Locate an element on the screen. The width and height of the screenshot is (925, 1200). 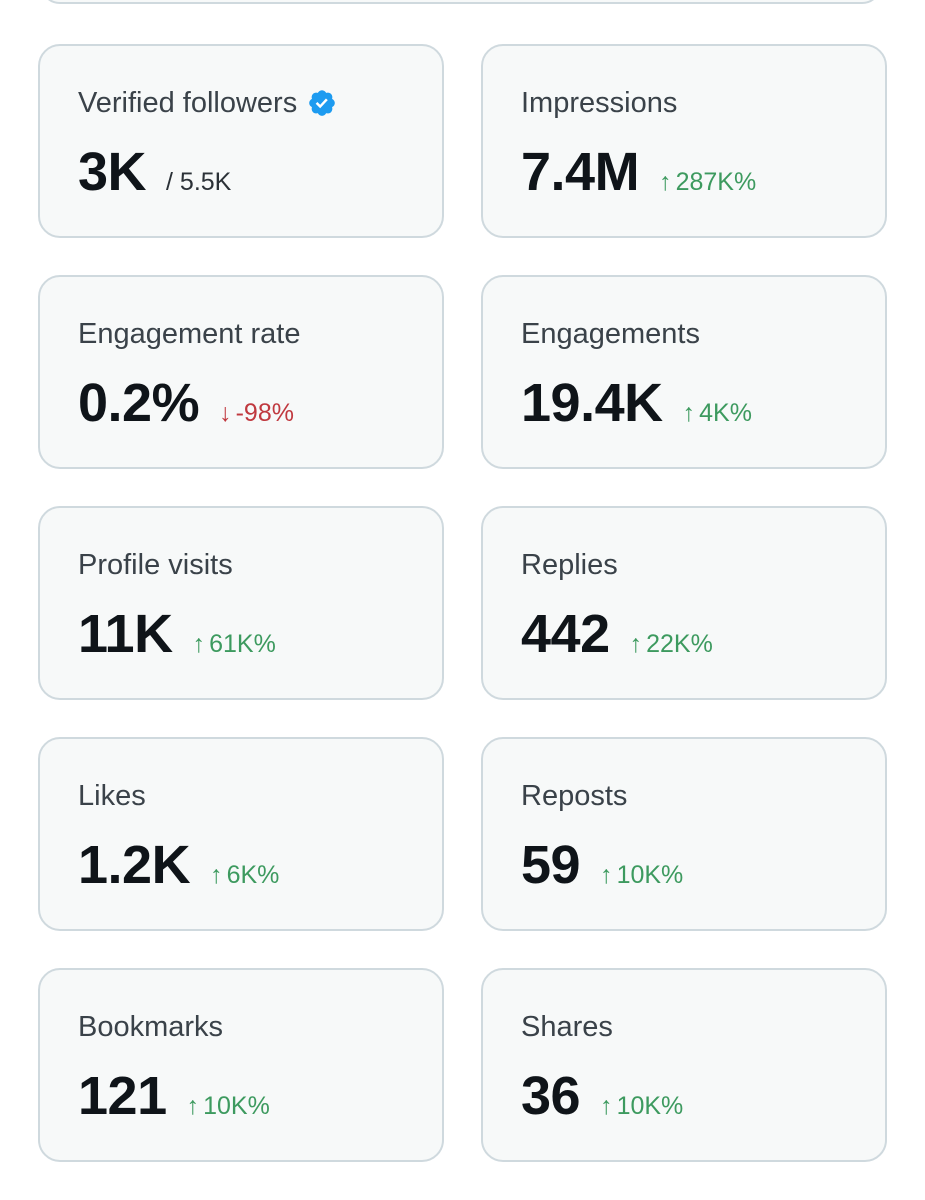
metric-label: Engagement rate is located at coordinates (189, 334).